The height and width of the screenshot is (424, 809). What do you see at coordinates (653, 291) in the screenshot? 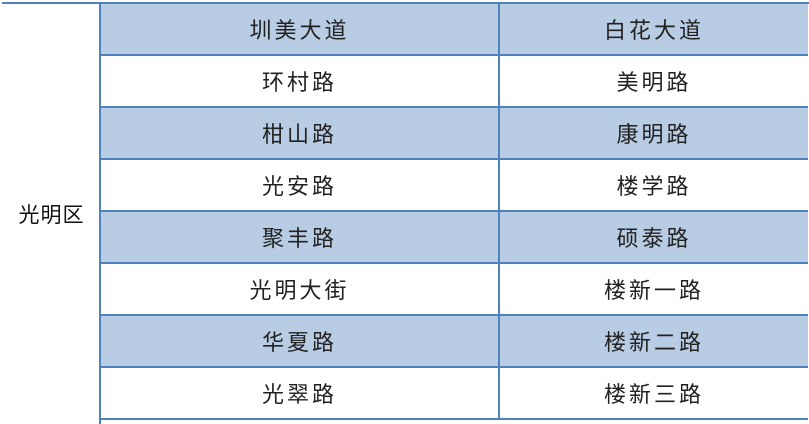
I see `road-name-right: 楼新一路` at bounding box center [653, 291].